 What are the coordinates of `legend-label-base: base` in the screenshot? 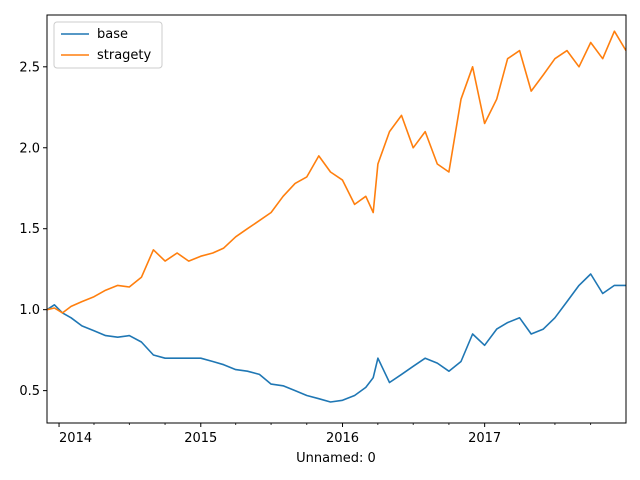 It's located at (112, 34).